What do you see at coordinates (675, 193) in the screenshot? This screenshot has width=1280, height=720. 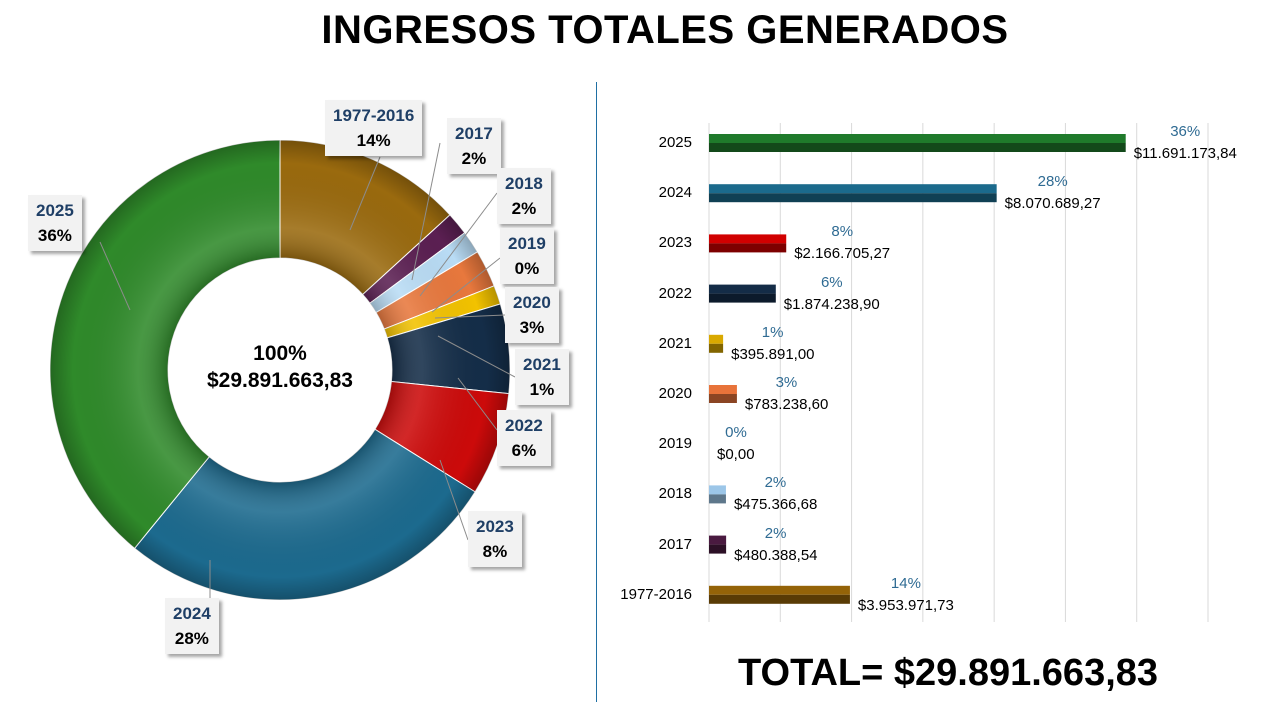 I see `bar-category-label: 2024` at bounding box center [675, 193].